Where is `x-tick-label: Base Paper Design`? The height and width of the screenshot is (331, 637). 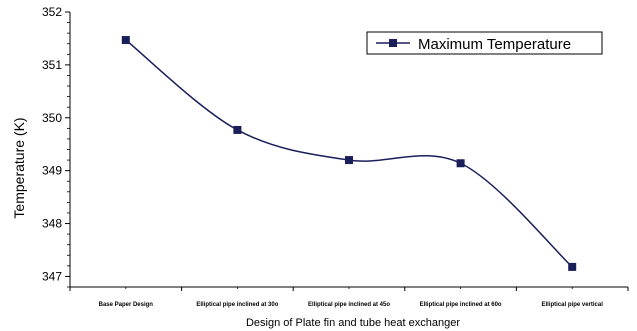 x-tick-label: Base Paper Design is located at coordinates (126, 305).